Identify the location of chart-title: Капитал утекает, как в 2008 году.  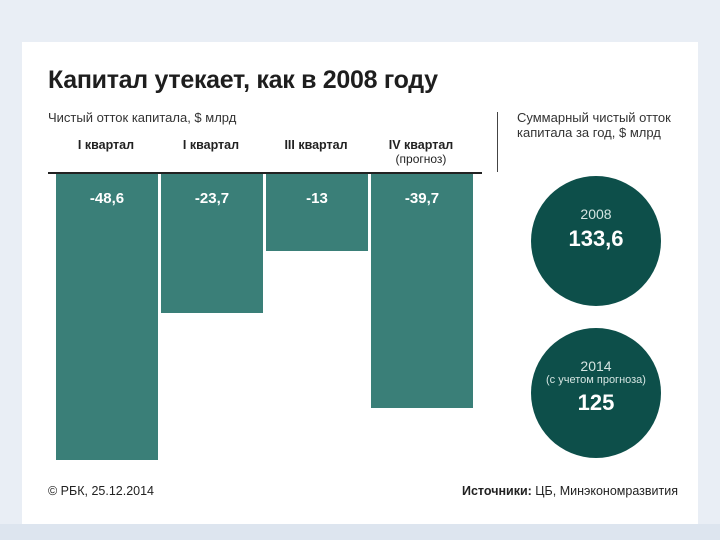
(243, 80).